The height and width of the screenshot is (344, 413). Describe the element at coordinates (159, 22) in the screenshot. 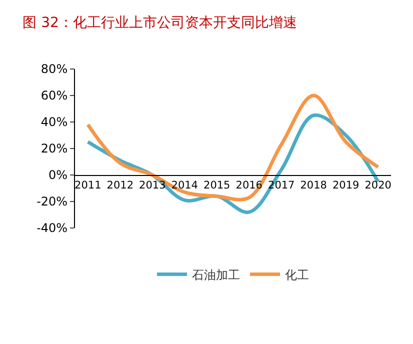

I see `chart-title: 图 32：化工行业上市公司资本开支同比增速` at that location.